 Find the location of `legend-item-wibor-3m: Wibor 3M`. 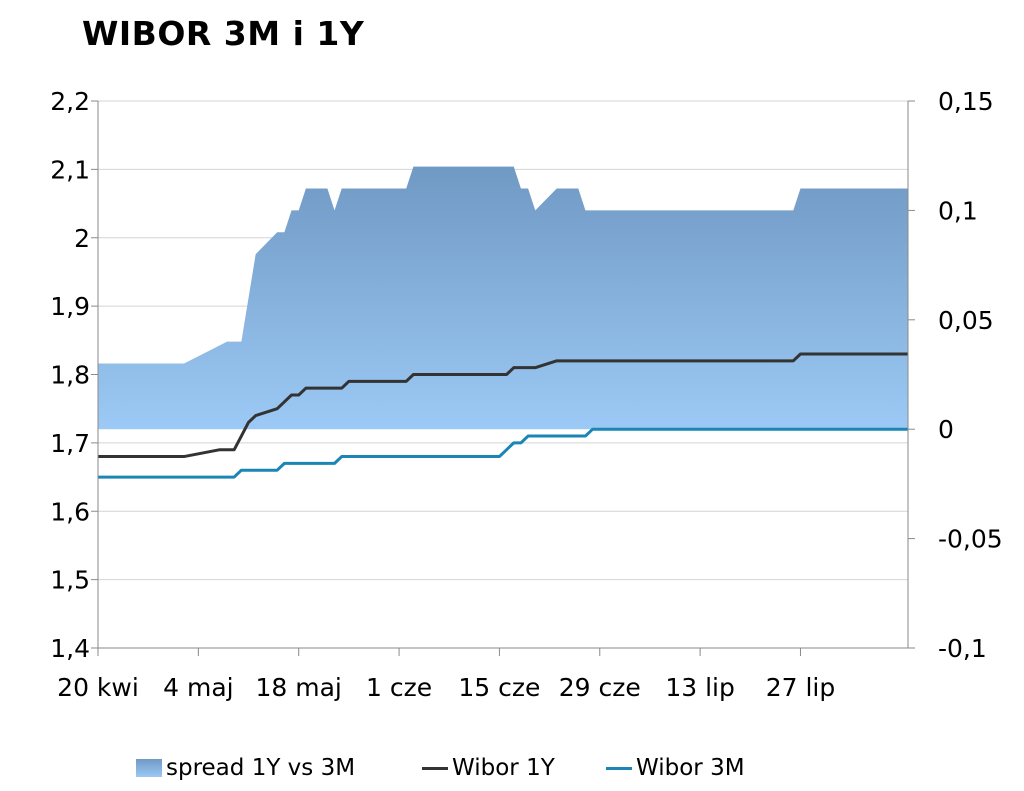

legend-item-wibor-3m: Wibor 3M is located at coordinates (675, 768).